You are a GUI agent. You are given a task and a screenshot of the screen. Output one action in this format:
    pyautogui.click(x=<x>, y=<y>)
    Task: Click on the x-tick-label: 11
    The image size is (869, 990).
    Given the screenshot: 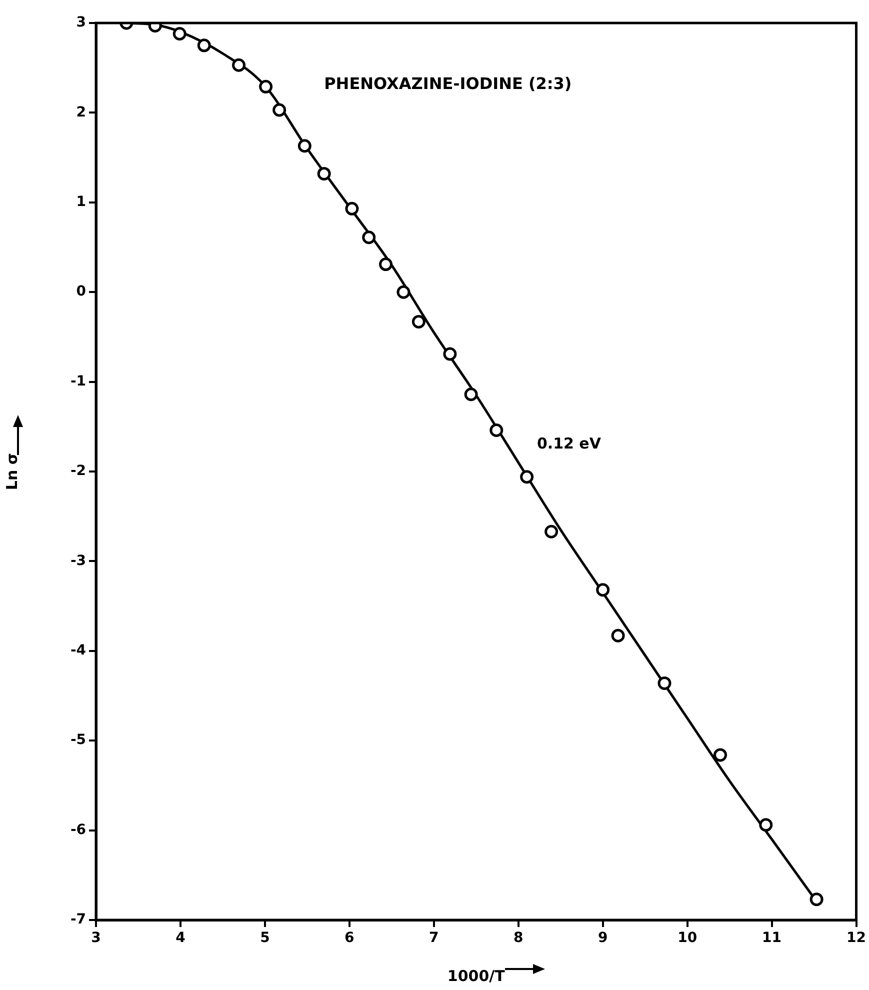 What is the action you would take?
    pyautogui.click(x=772, y=938)
    